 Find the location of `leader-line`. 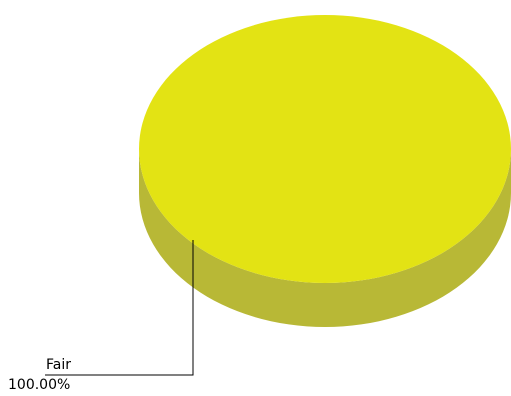

leader-line is located at coordinates (119, 308).